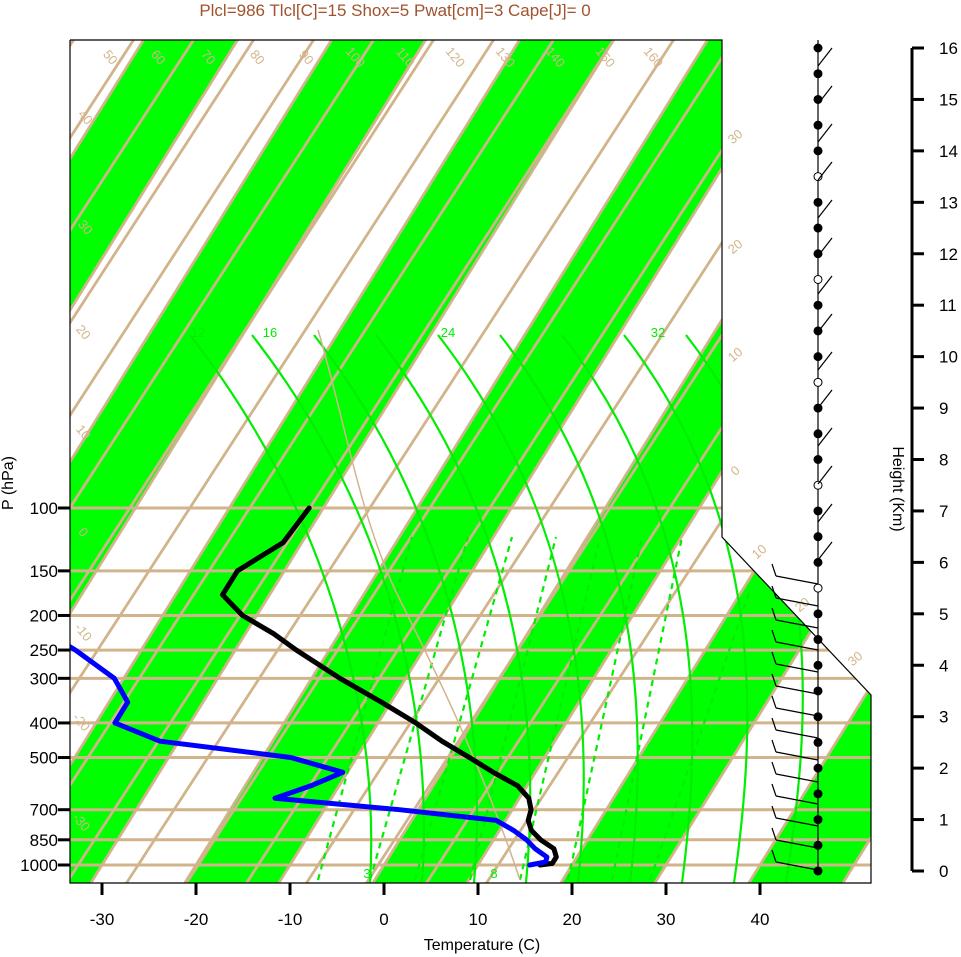 This screenshot has width=961, height=957. I want to click on p-tick-label: 100, so click(44, 508).